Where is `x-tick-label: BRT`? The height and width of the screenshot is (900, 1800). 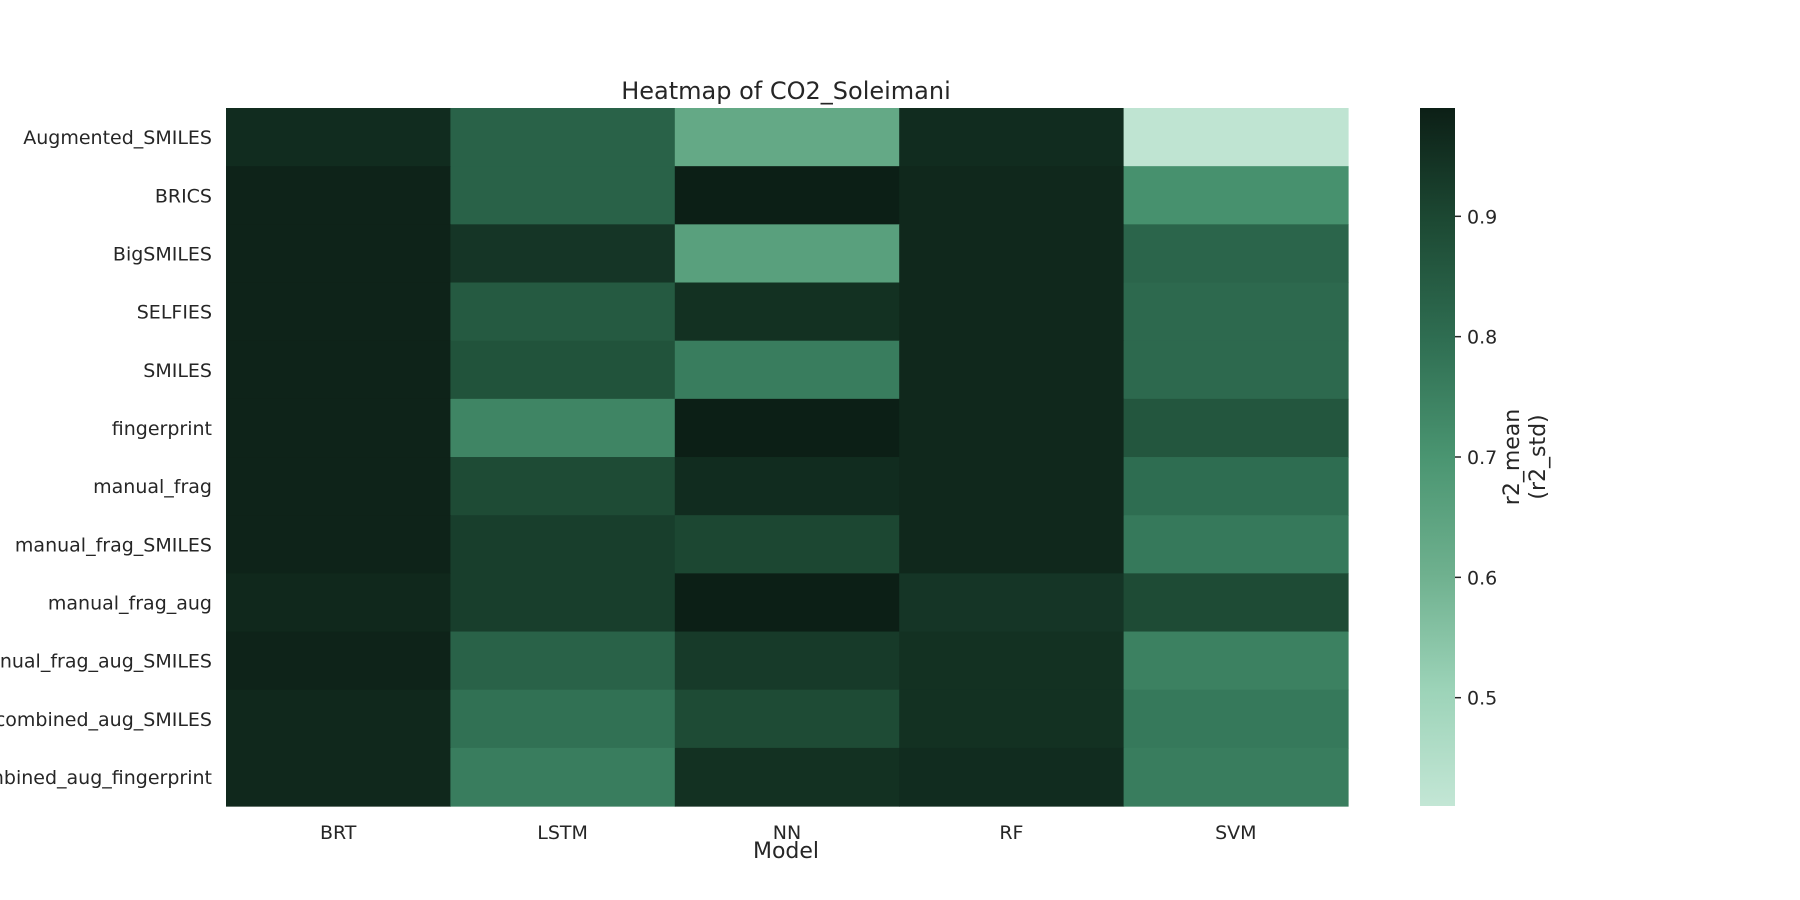 x-tick-label: BRT is located at coordinates (338, 833).